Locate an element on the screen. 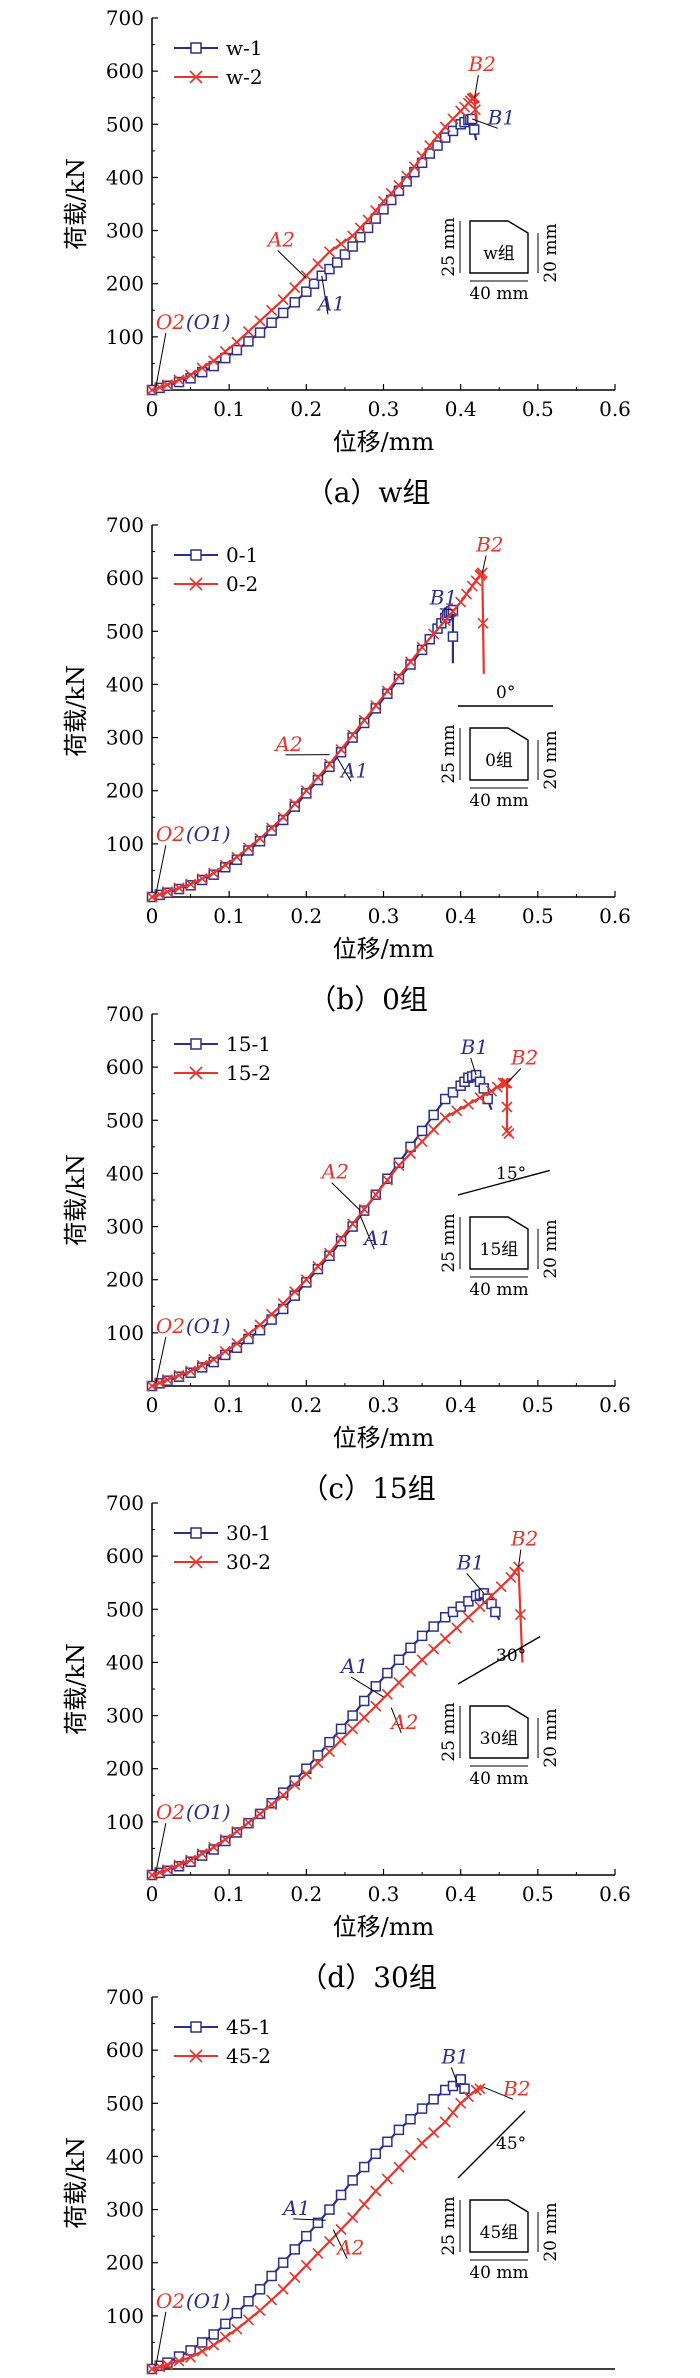  annotation-B2: B2 is located at coordinates (489, 553).